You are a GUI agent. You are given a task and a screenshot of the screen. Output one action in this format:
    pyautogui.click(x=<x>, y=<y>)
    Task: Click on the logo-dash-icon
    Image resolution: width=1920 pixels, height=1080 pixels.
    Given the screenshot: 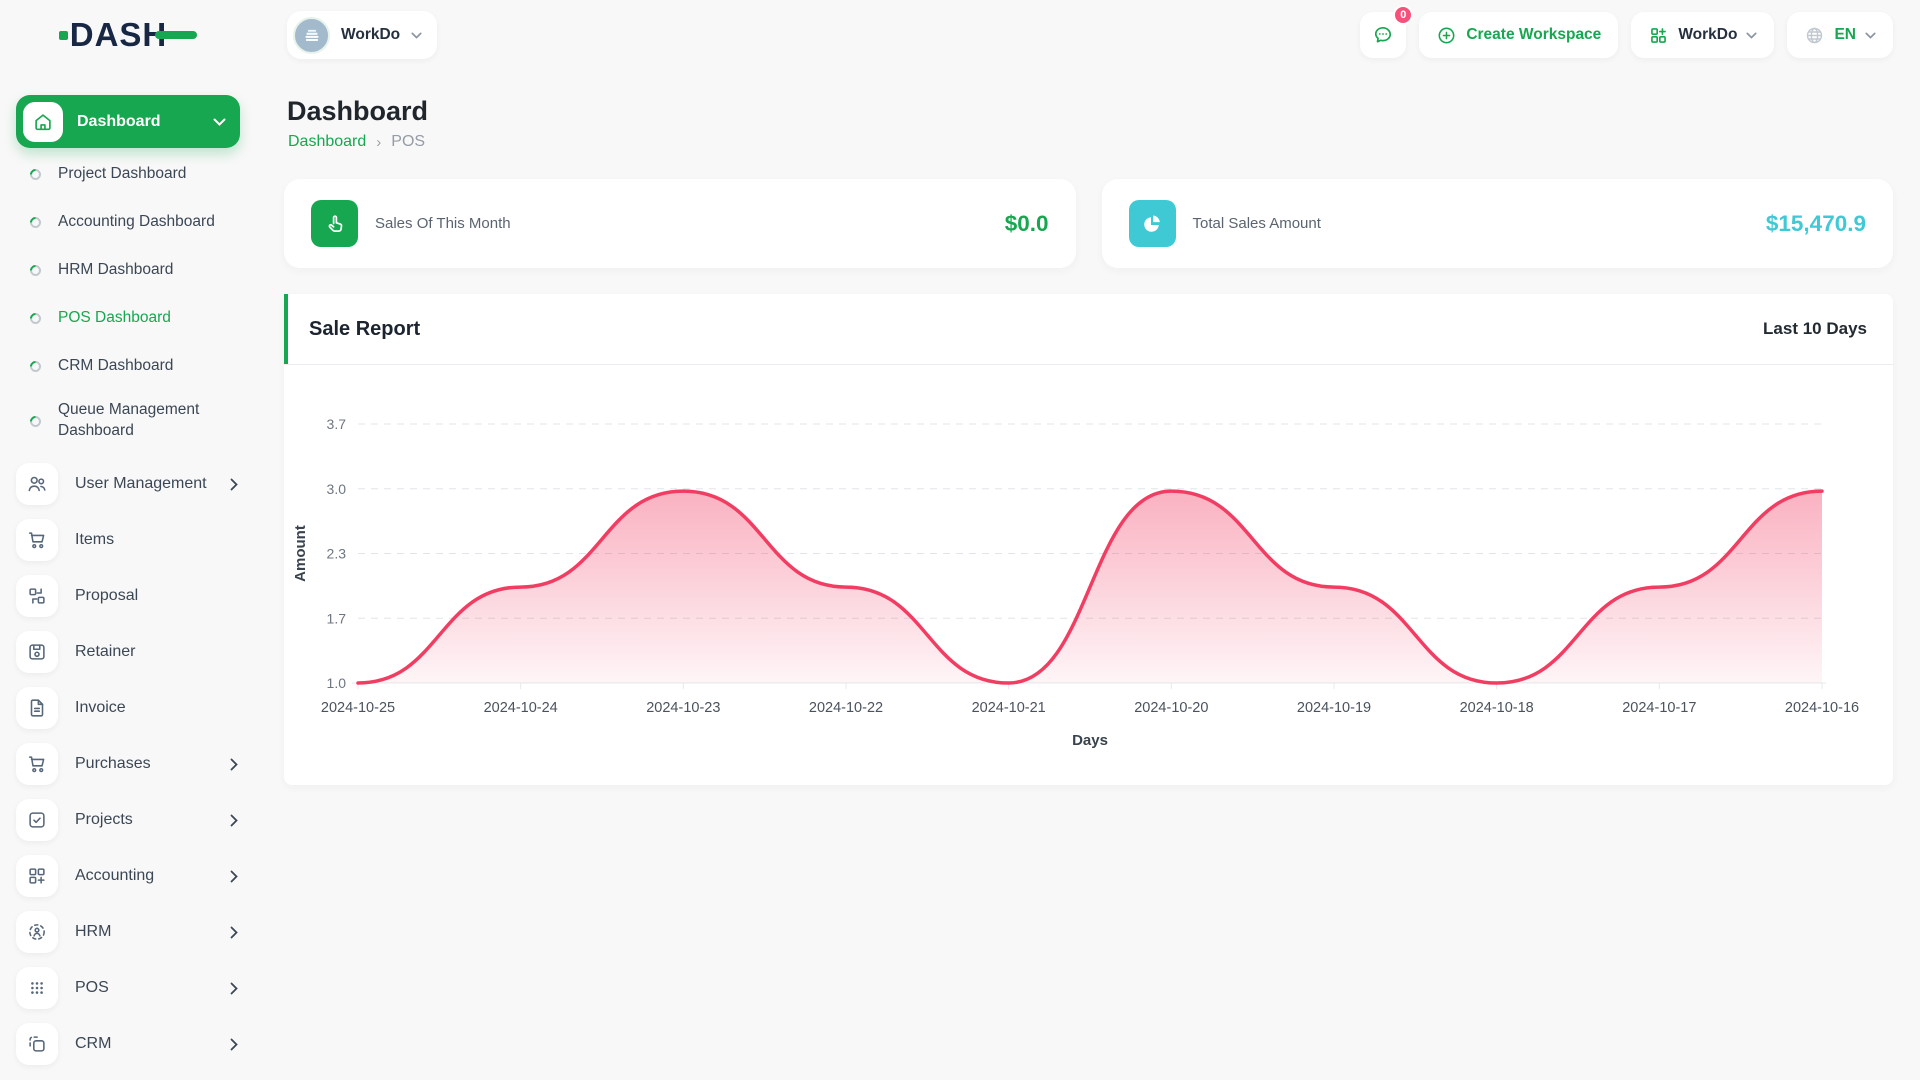 What is the action you would take?
    pyautogui.click(x=176, y=35)
    